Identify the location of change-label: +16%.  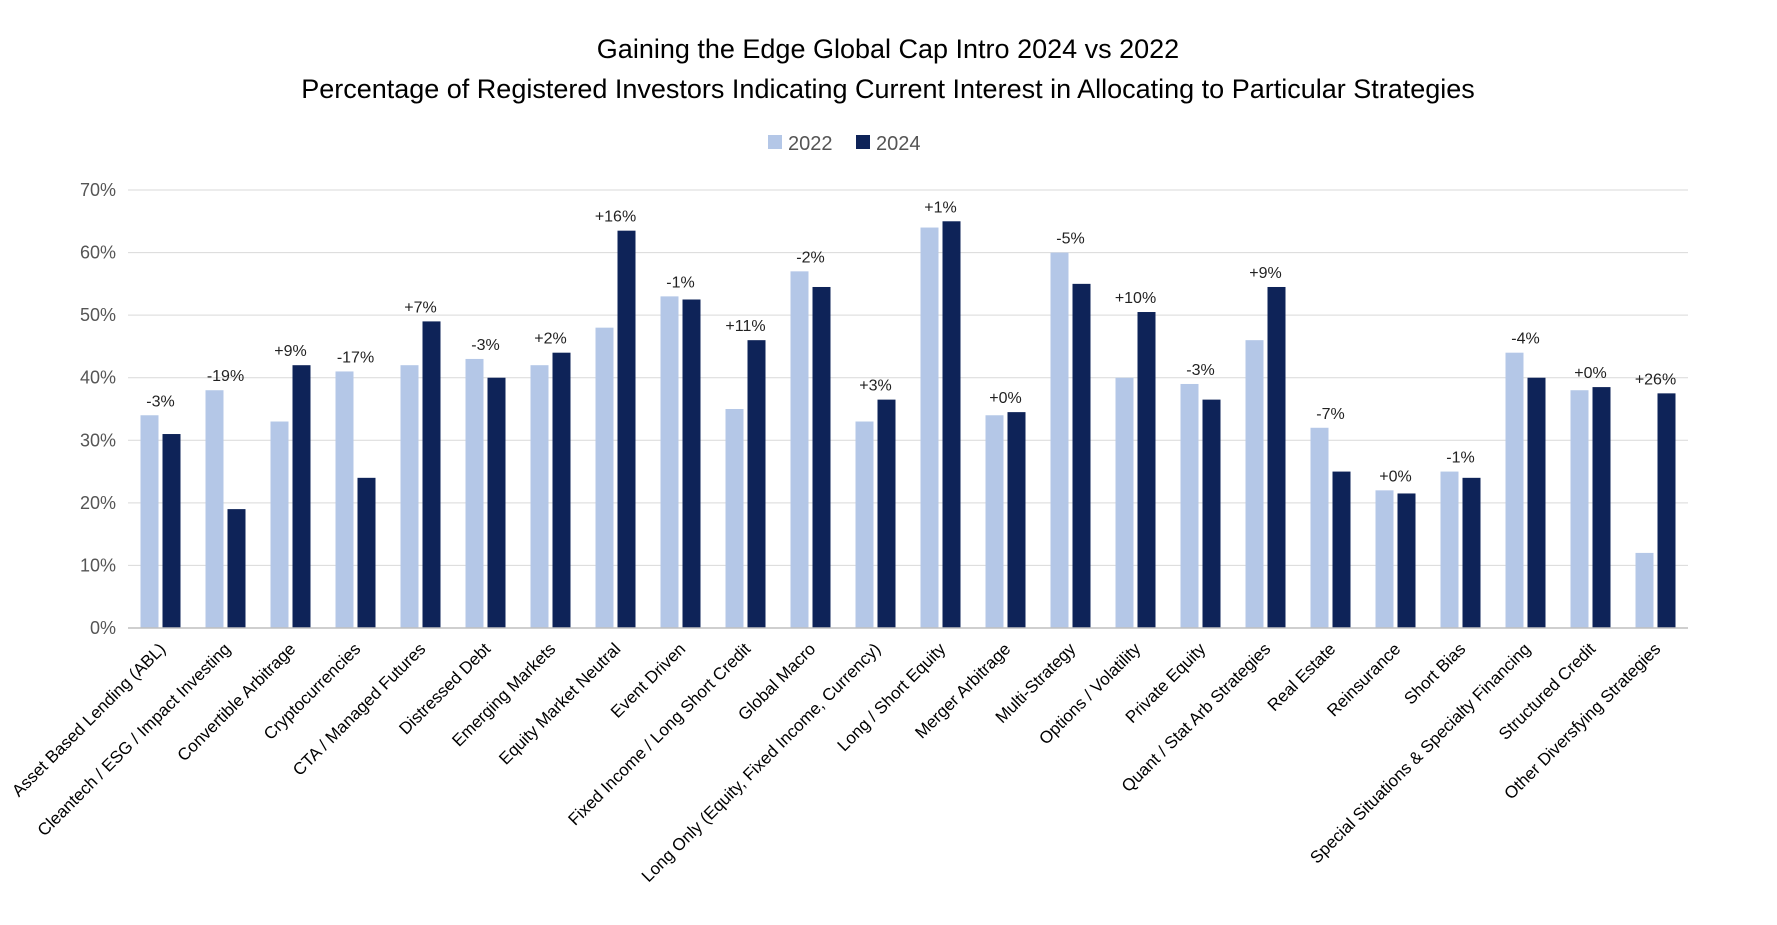
(615, 217).